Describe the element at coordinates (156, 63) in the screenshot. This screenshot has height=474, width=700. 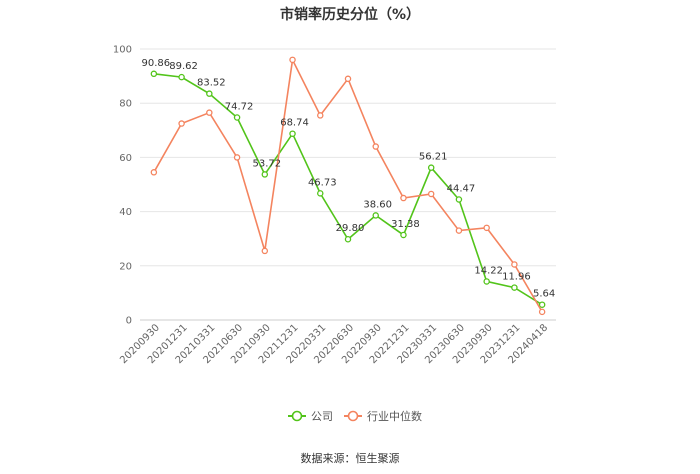
I see `data-label: 90.86` at that location.